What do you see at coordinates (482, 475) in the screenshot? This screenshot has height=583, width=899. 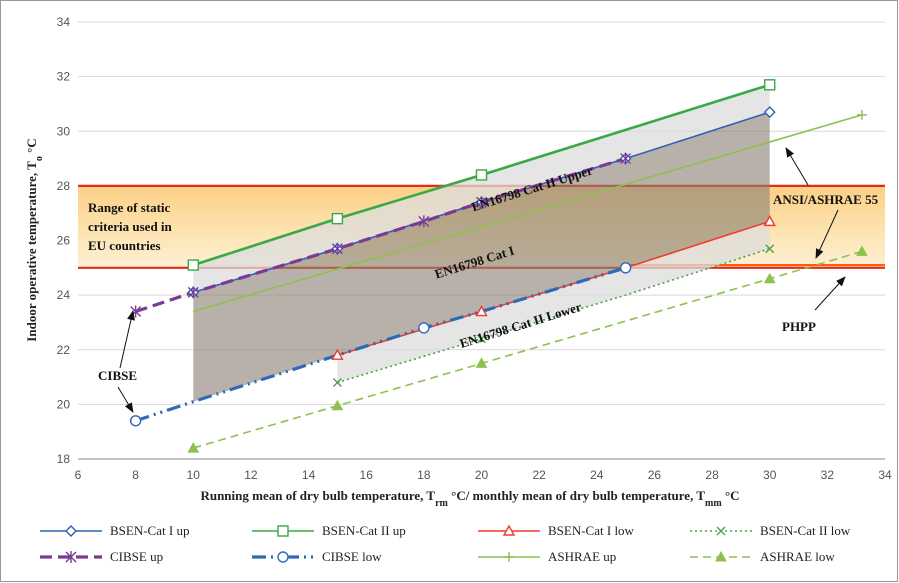 I see `x-tick-label: 20` at bounding box center [482, 475].